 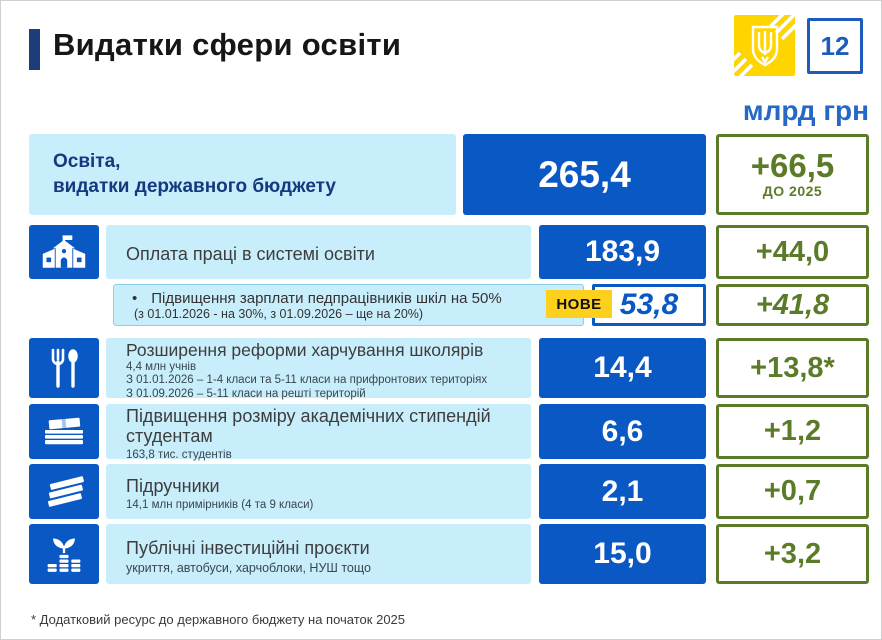 I want to click on row-title: Оплата праці в системі освіти, so click(x=250, y=254).